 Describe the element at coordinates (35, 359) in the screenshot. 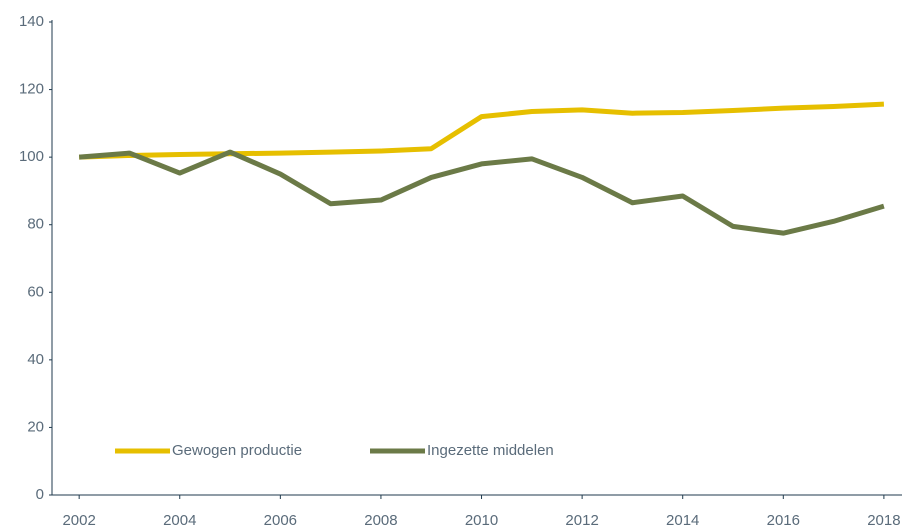

I see `y-tick-label: 40` at that location.